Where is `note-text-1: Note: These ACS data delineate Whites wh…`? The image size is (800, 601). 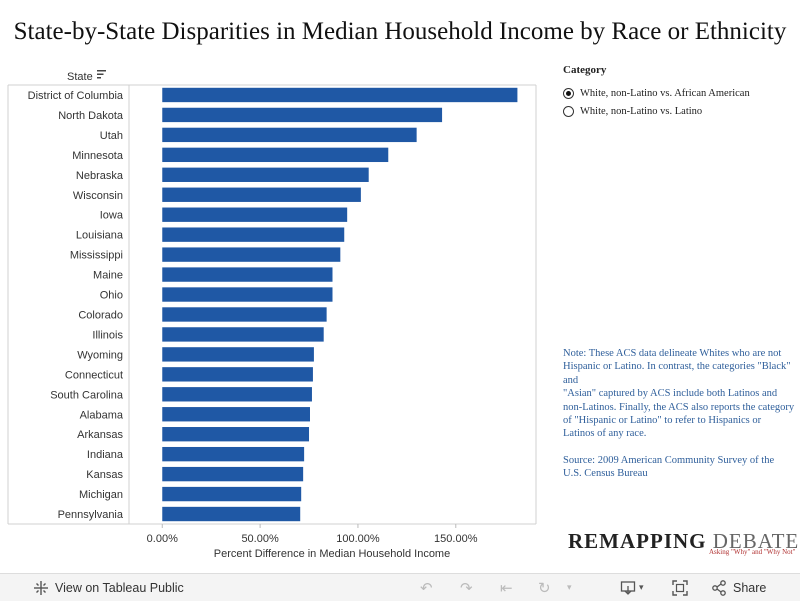 note-text-1: Note: These ACS data delineate Whites wh… is located at coordinates (677, 367).